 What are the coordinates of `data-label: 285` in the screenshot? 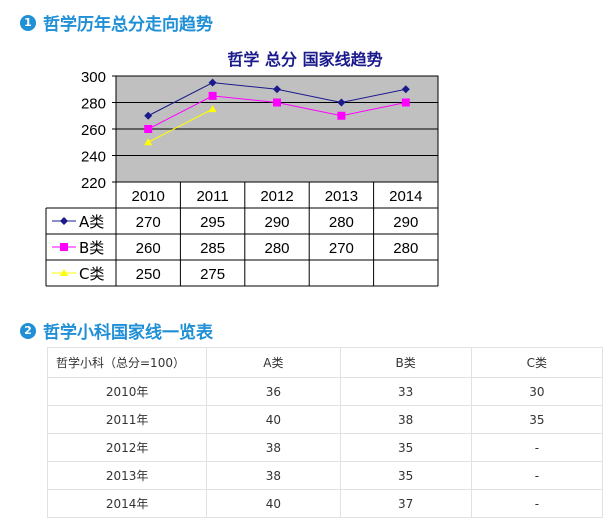 It's located at (212, 248).